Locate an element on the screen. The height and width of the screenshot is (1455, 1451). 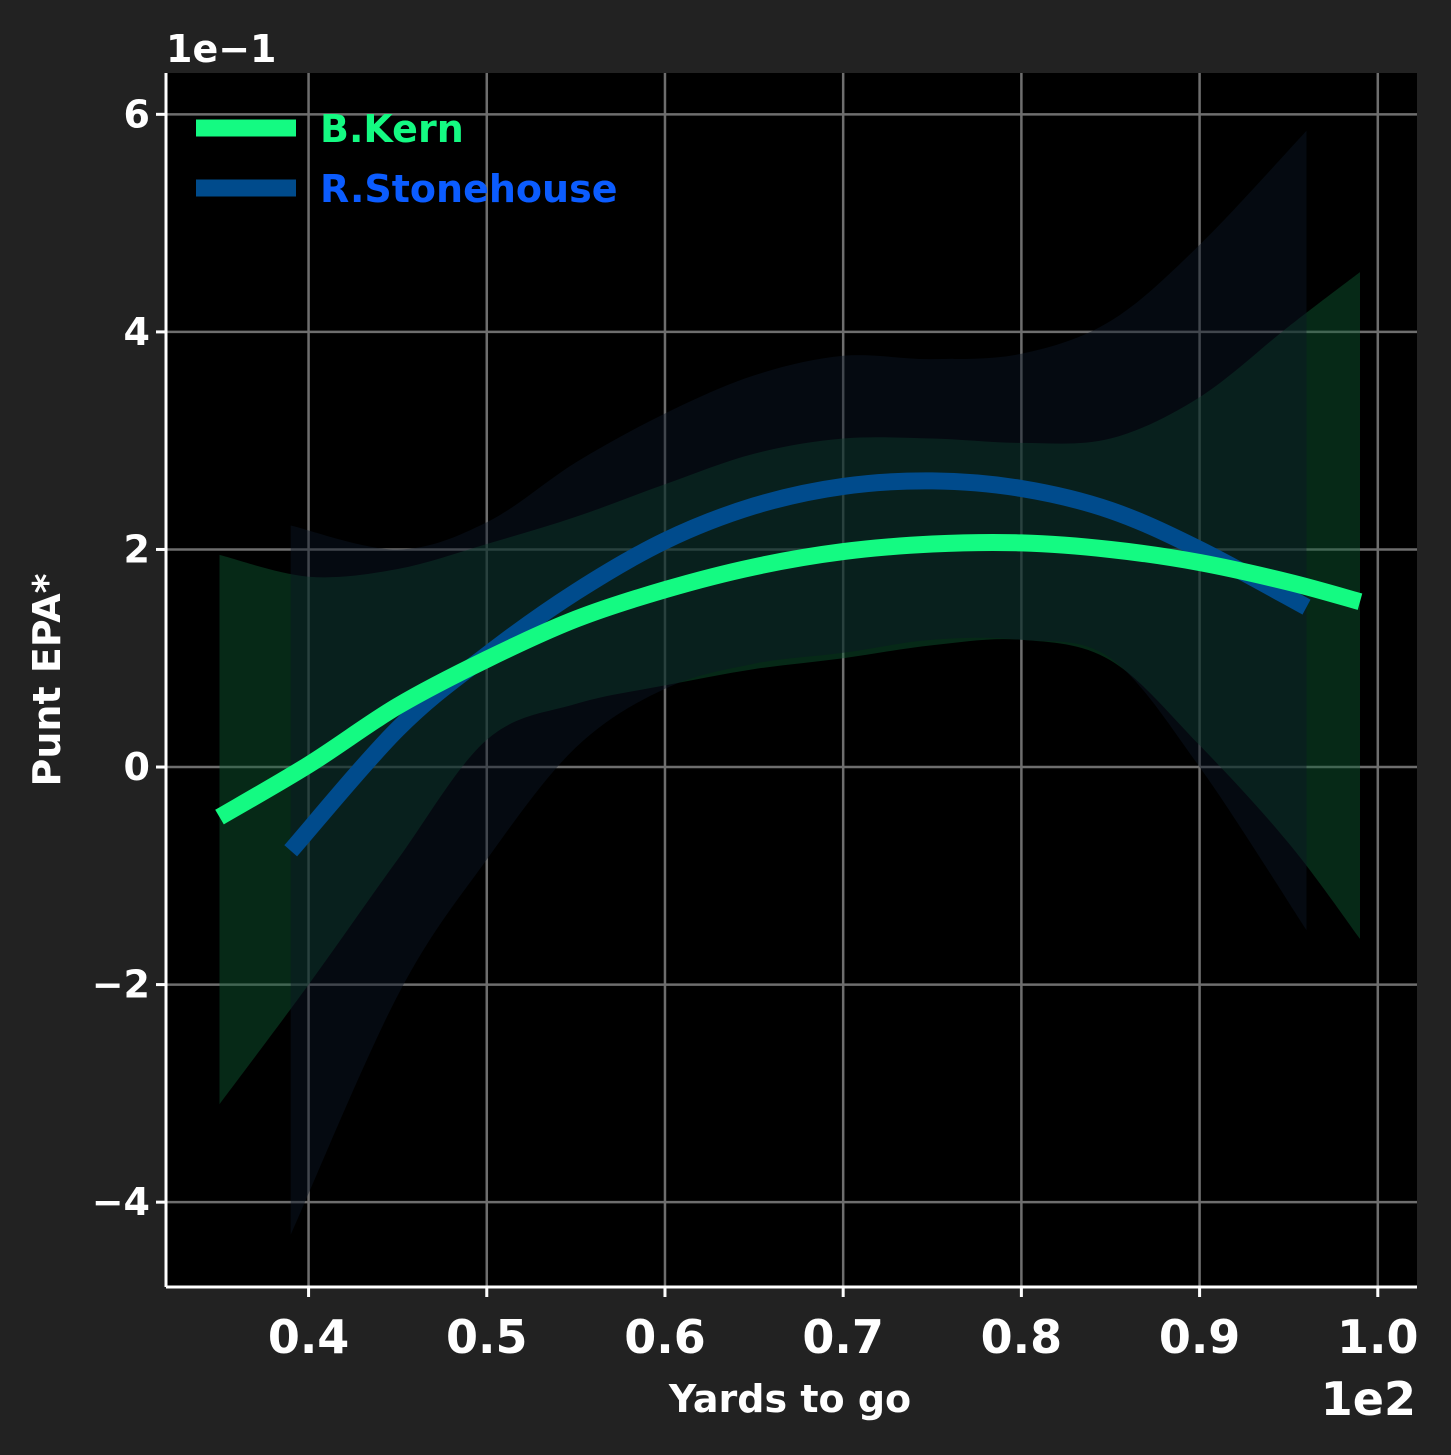
y-tick-label: 0 is located at coordinates (137, 767).